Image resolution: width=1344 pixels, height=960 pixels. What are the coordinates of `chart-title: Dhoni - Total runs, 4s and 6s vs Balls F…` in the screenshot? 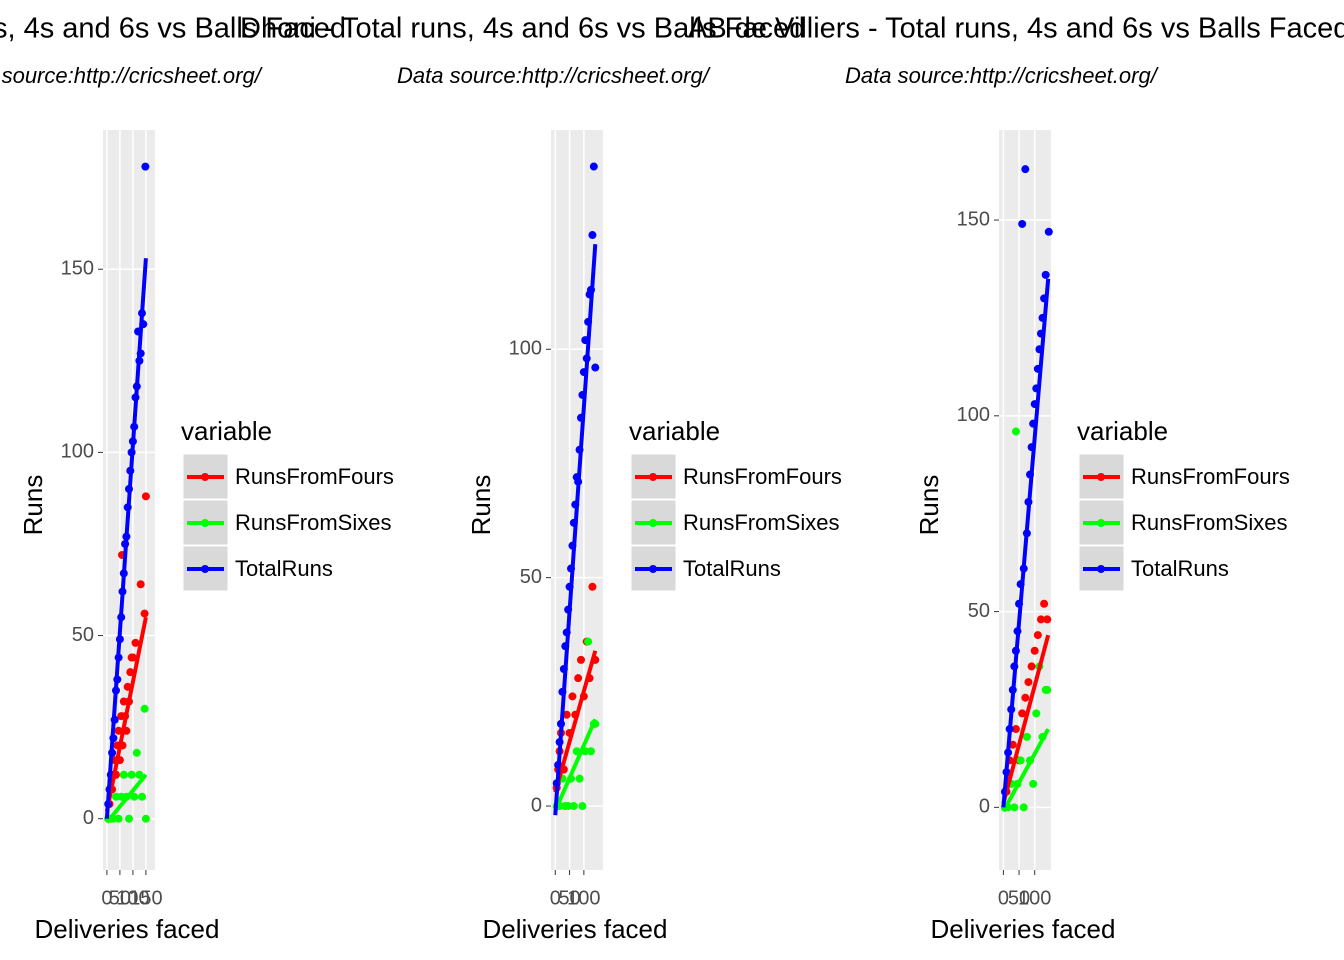 It's located at (522, 29).